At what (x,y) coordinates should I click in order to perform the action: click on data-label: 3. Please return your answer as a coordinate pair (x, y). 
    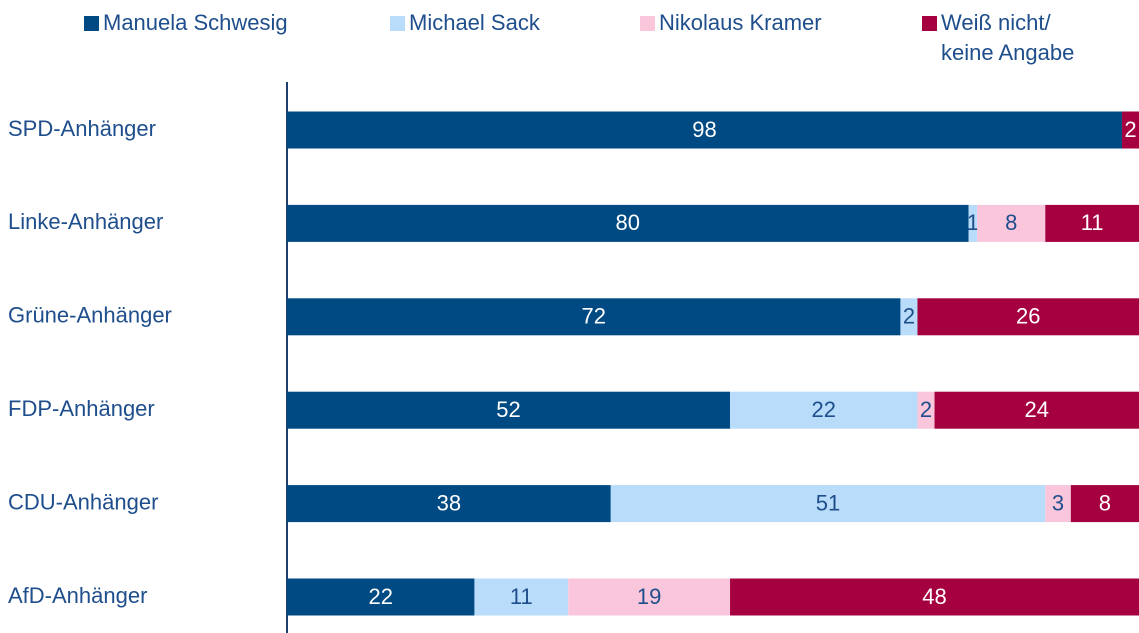
    Looking at the image, I should click on (1058, 502).